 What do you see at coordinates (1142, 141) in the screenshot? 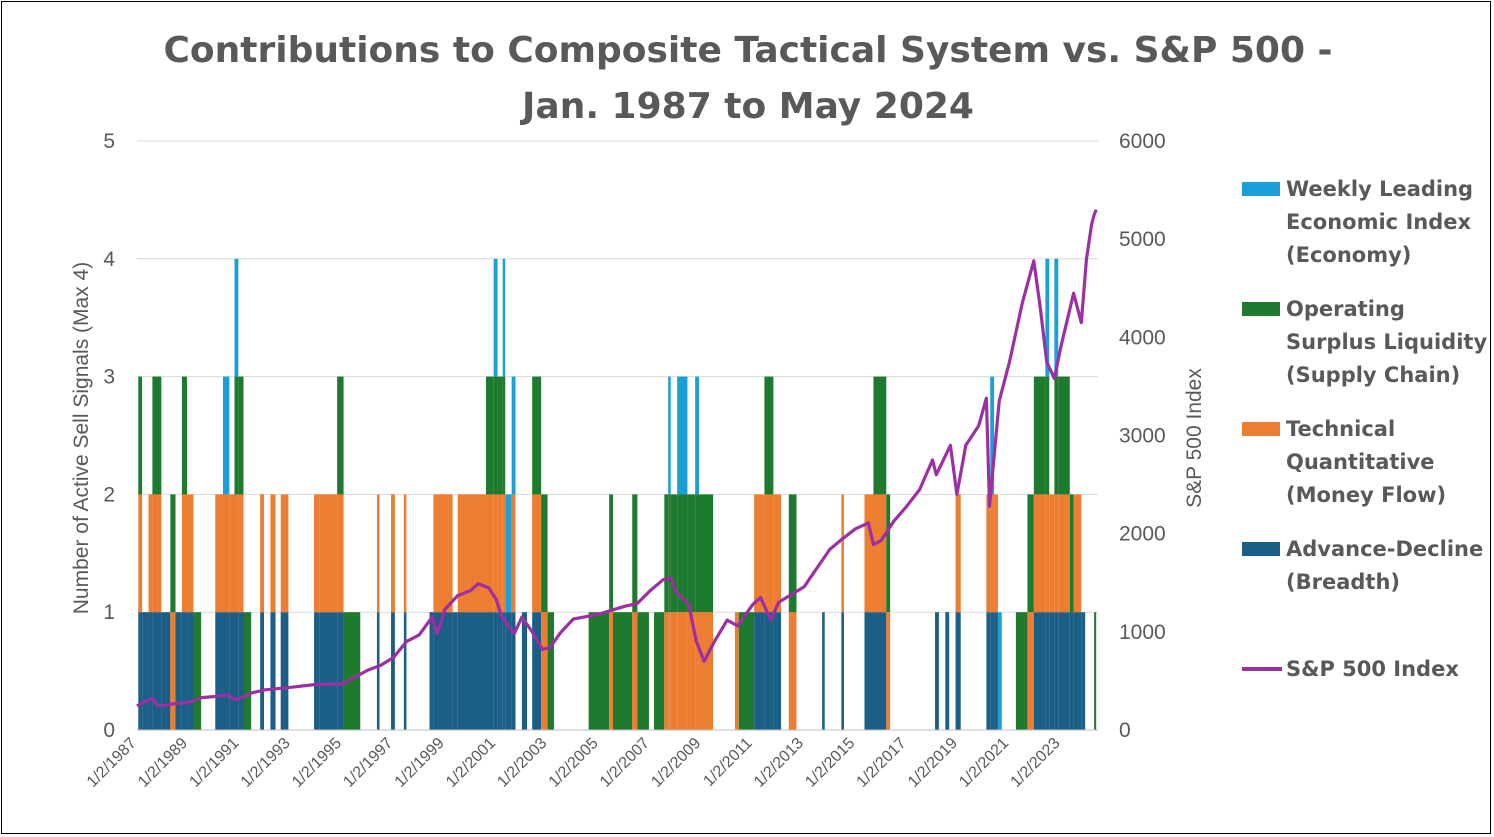
I see `y2-tick-label: 6000` at bounding box center [1142, 141].